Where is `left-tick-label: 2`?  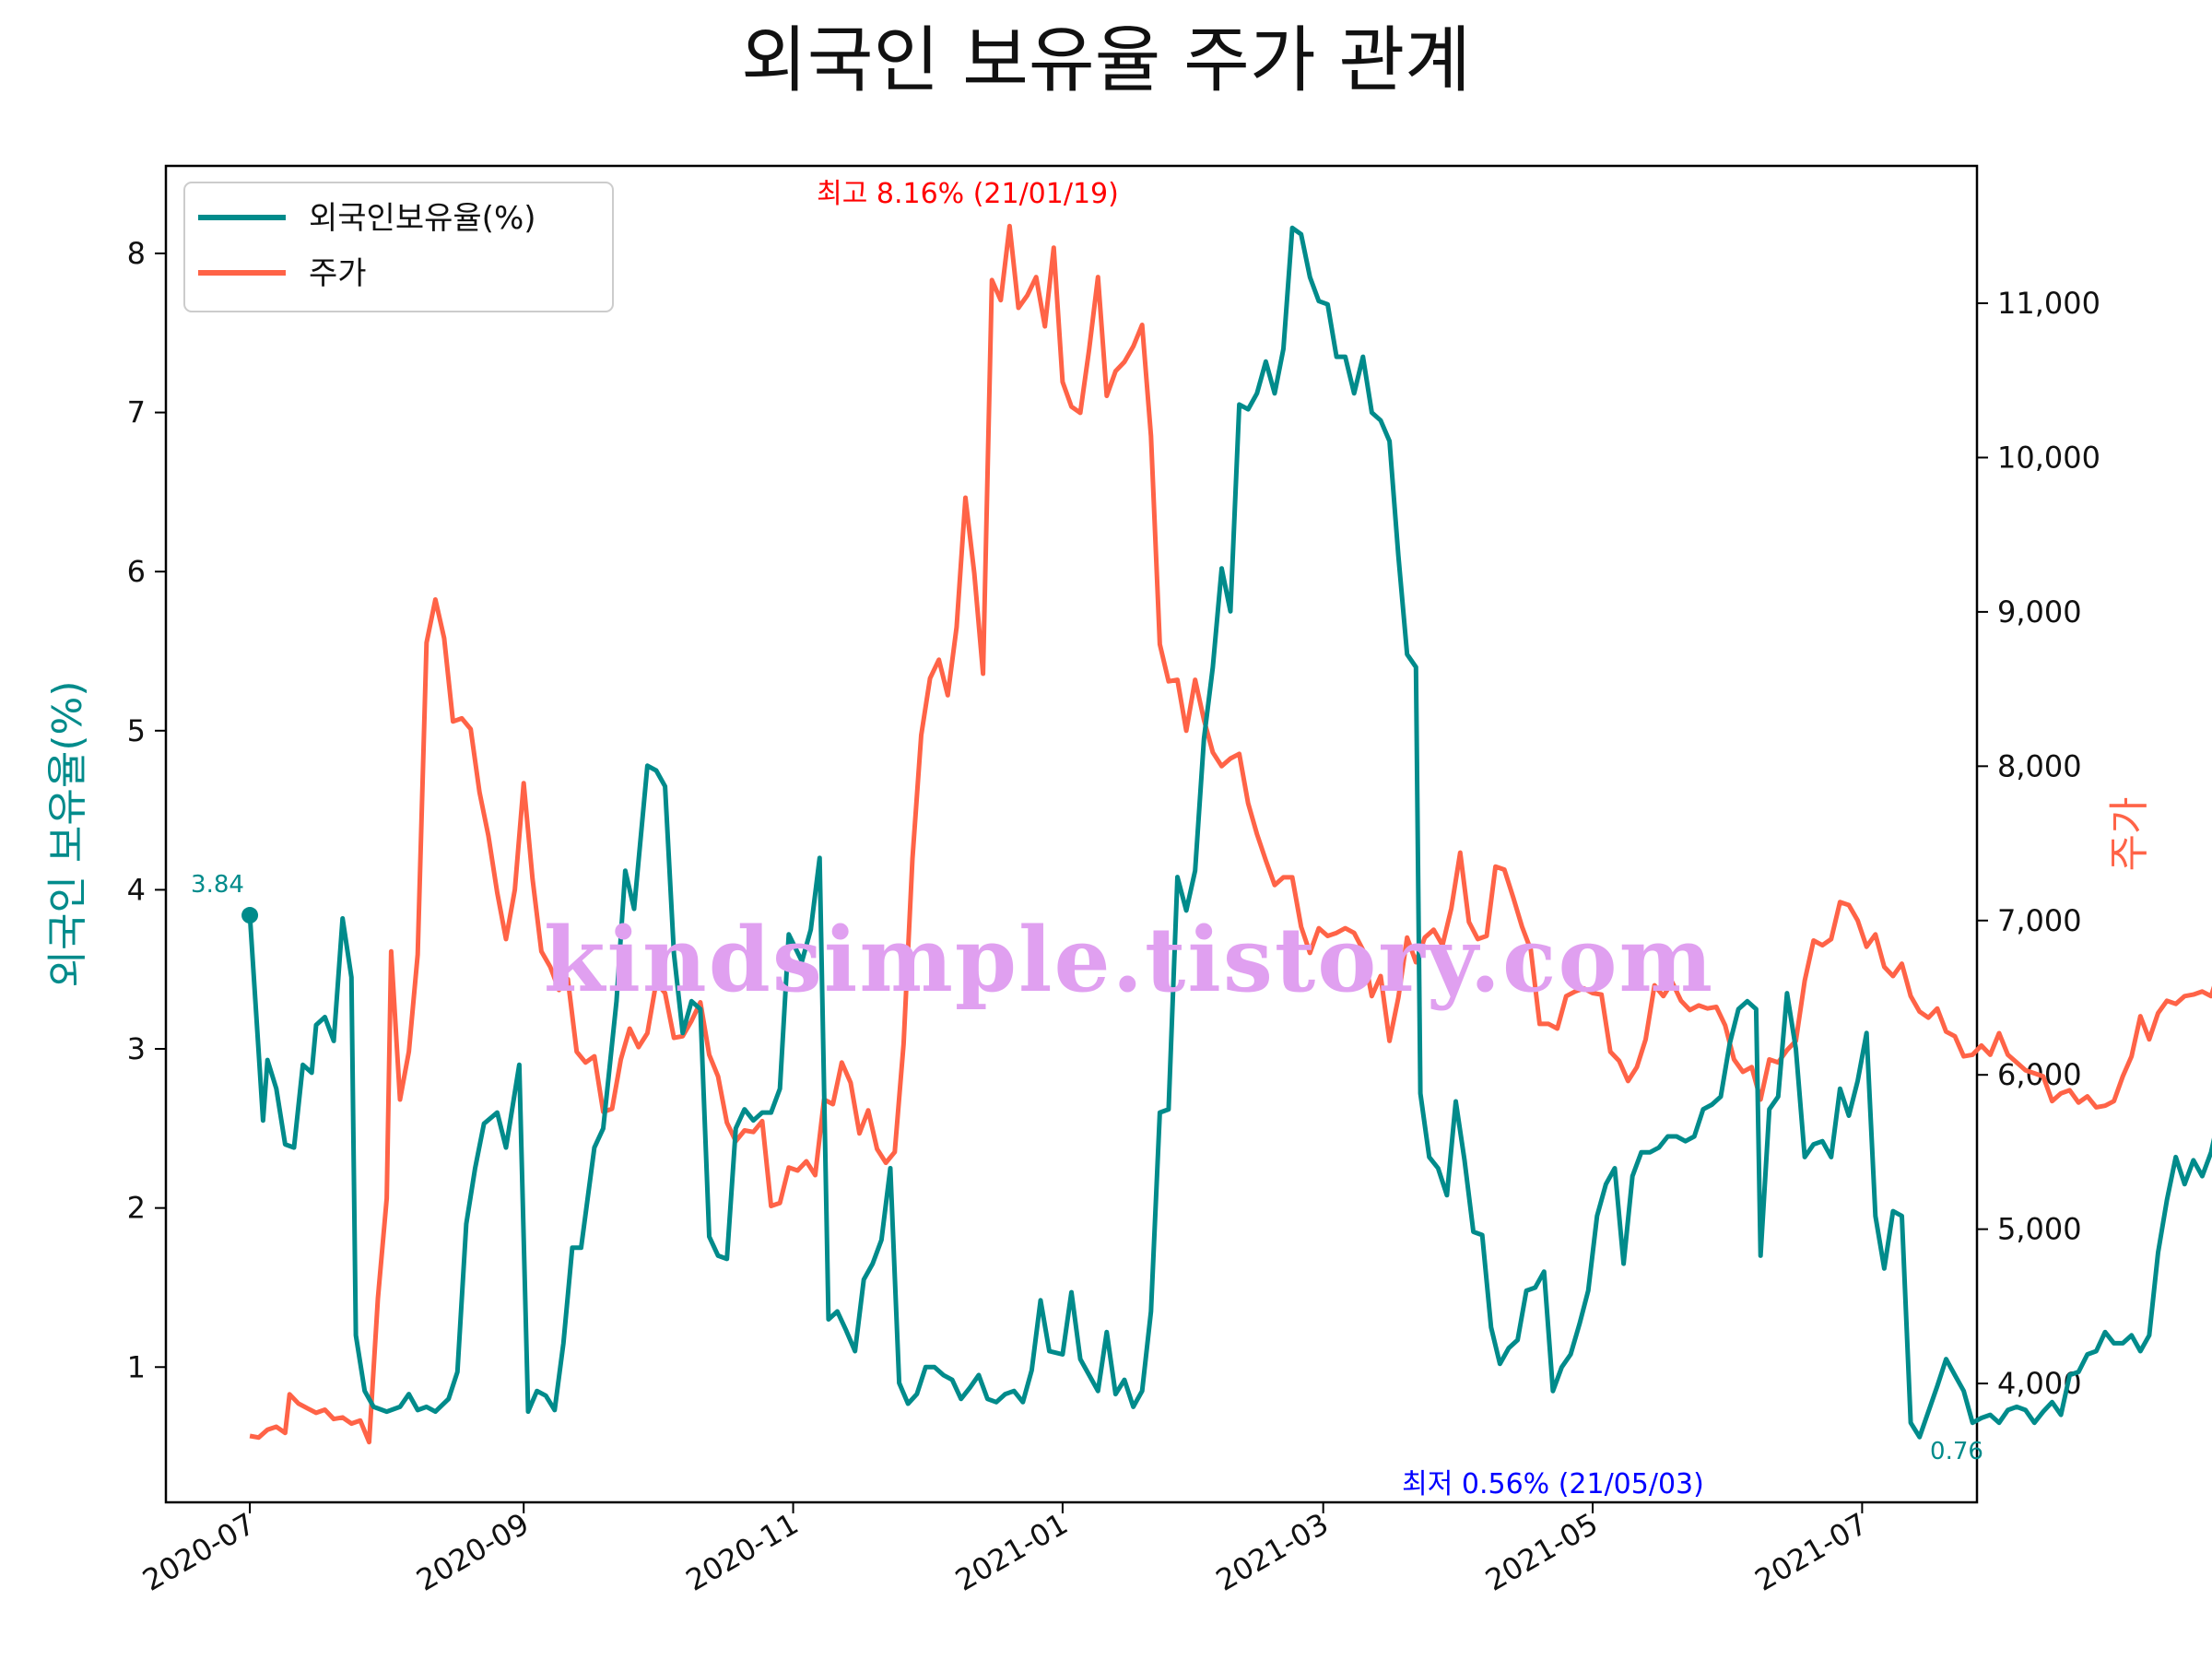
left-tick-label: 2 is located at coordinates (136, 1208).